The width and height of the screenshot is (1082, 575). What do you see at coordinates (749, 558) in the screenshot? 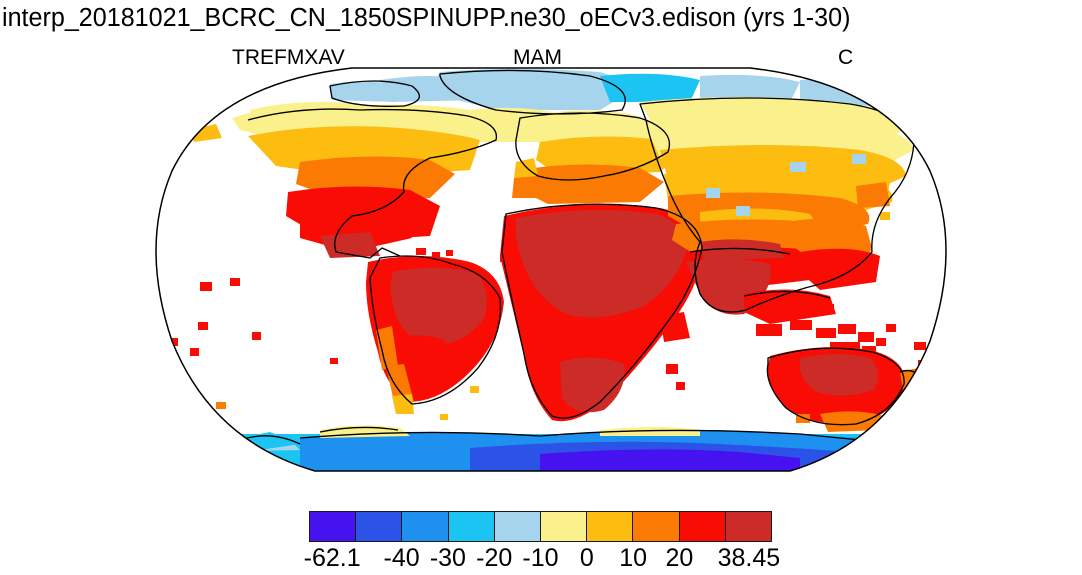
I see `colorbar-tick-8: 38.45` at bounding box center [749, 558].